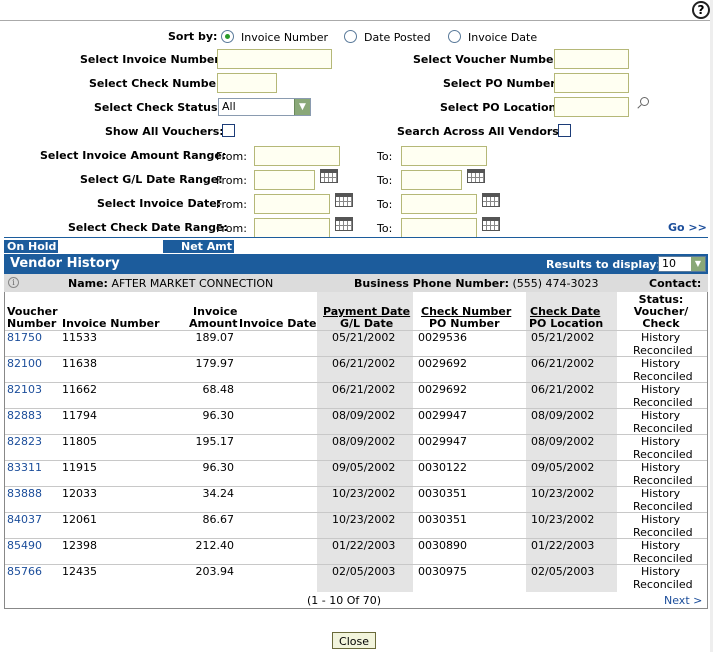 This screenshot has width=713, height=652. Describe the element at coordinates (164, 131) in the screenshot. I see `show-all-vouchers-label: Show All Vouchers:` at that location.